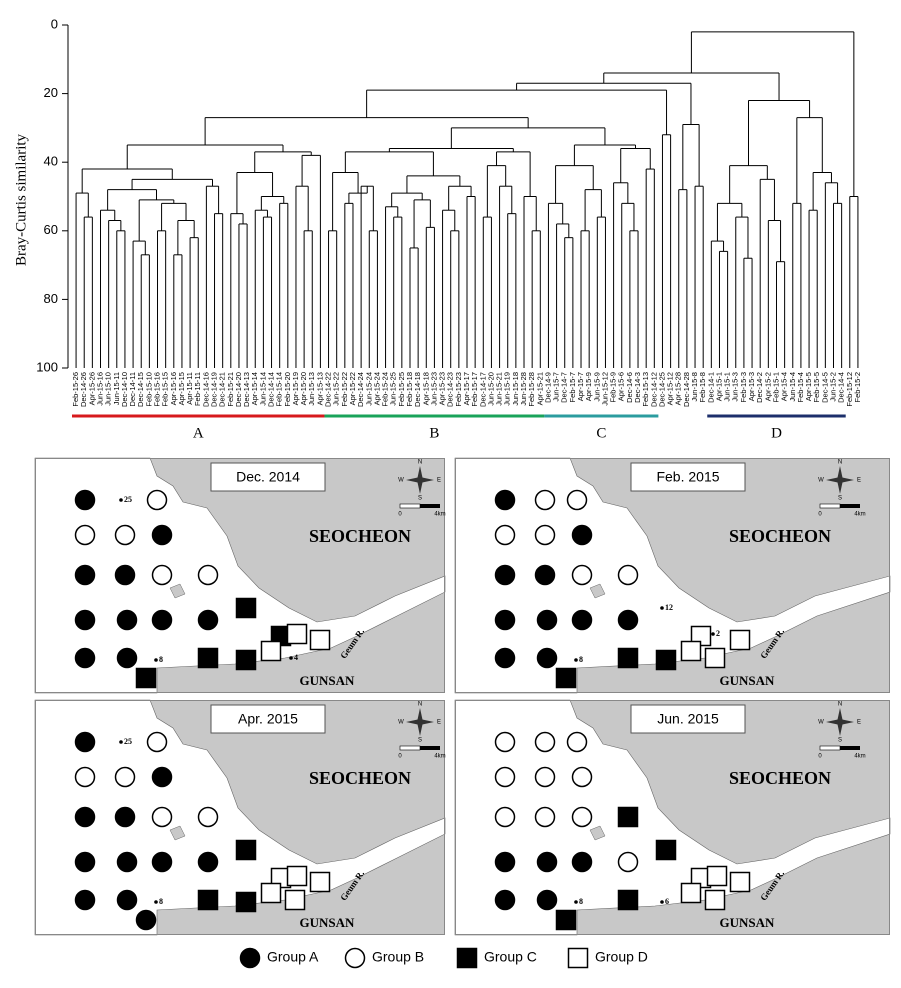  Describe the element at coordinates (792, 387) in the screenshot. I see `leaf-label: Jun-15-4` at that location.